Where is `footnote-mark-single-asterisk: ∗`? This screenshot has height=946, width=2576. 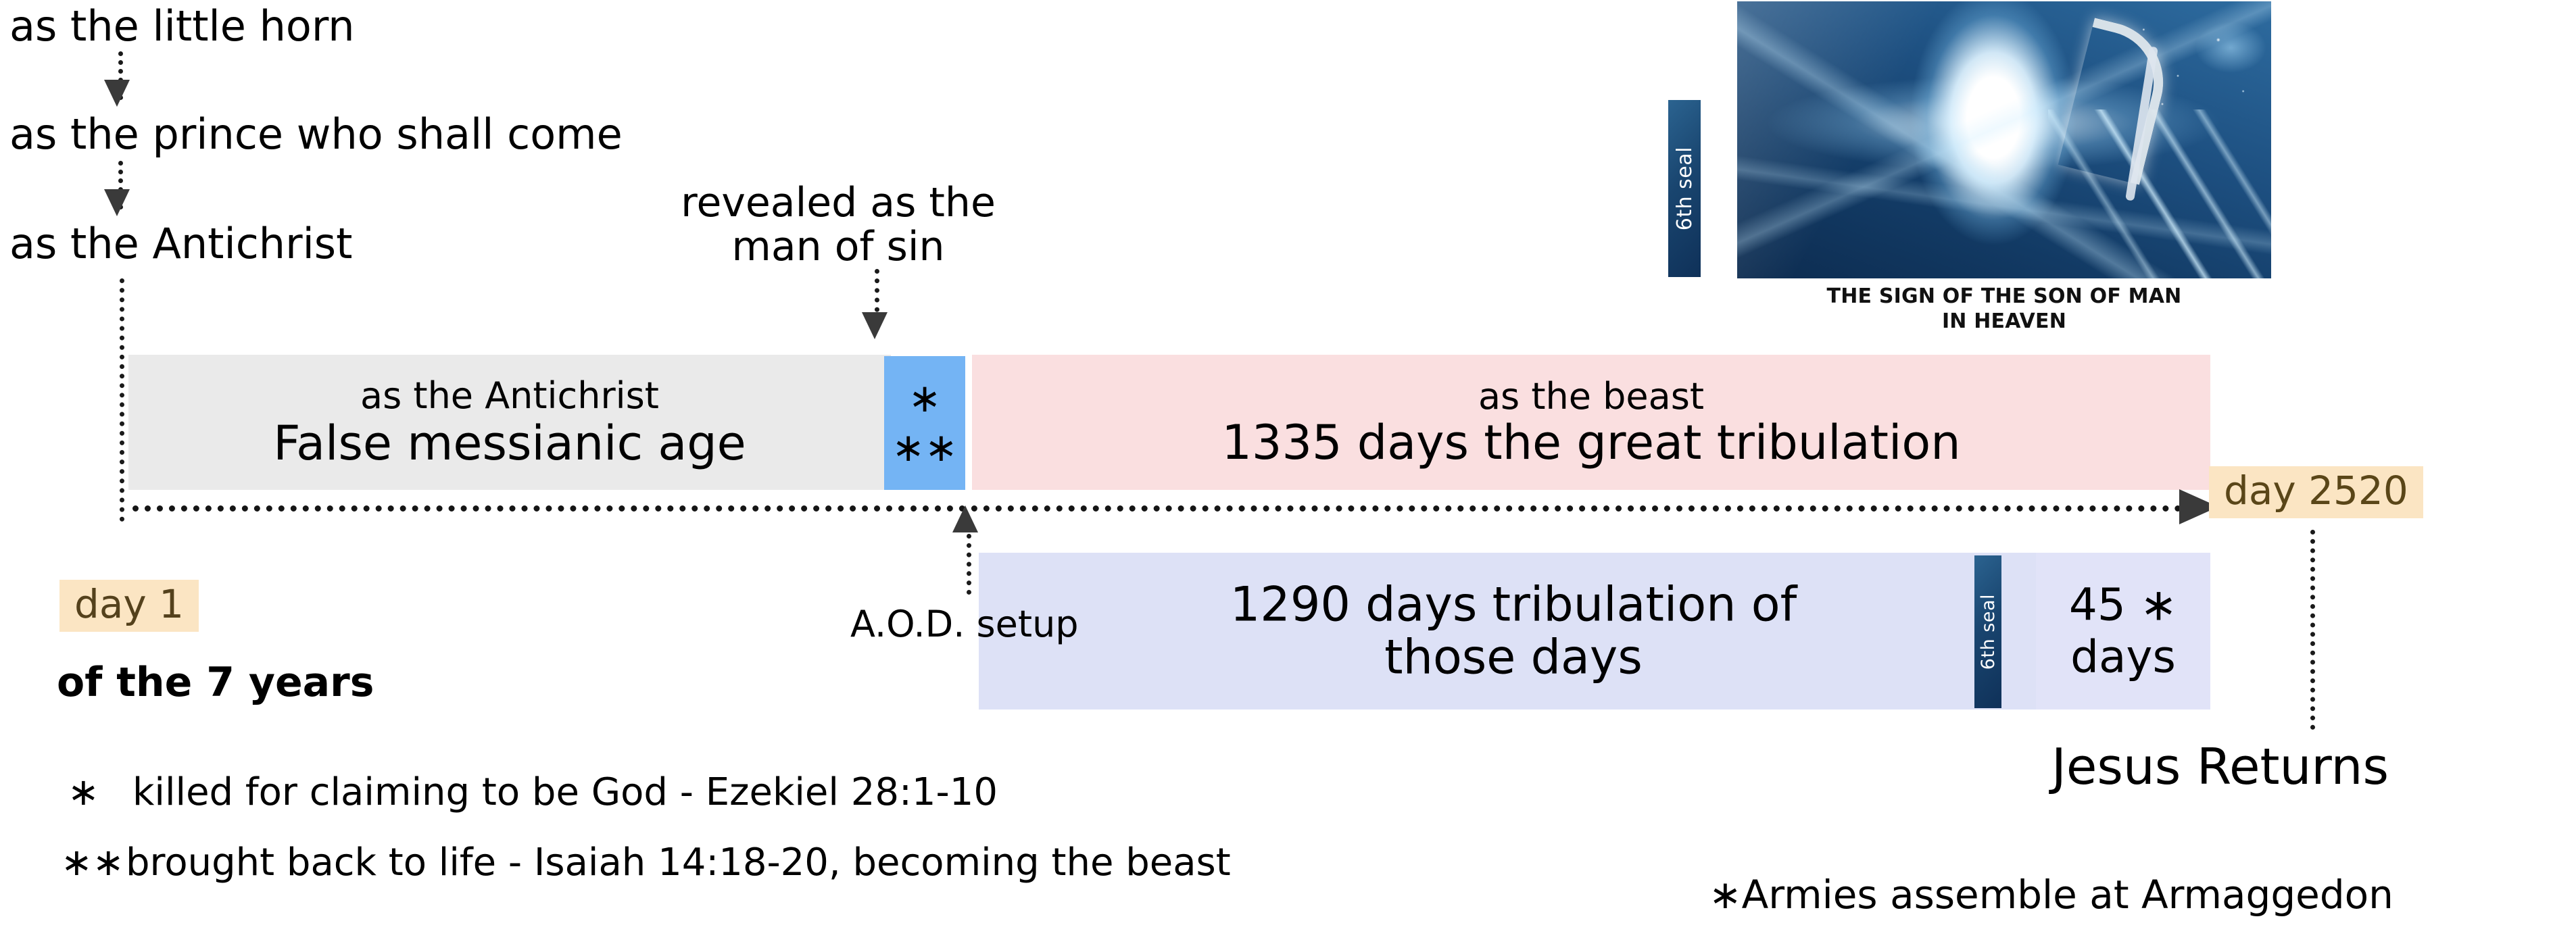 footnote-mark-single-asterisk: ∗ is located at coordinates (83, 792).